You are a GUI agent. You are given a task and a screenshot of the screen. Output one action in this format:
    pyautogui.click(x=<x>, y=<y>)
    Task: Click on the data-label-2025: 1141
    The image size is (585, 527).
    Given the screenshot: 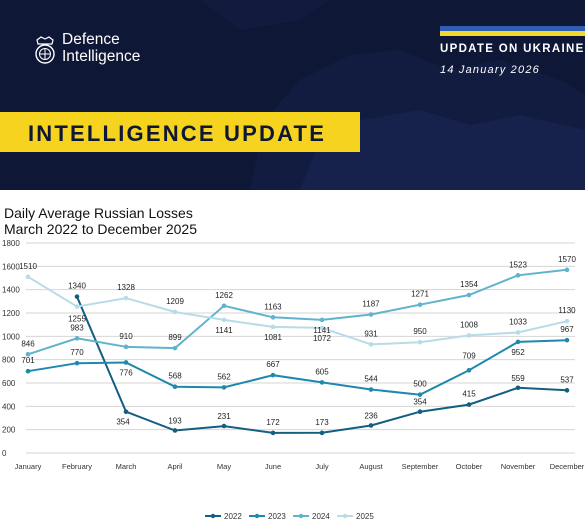 What is the action you would take?
    pyautogui.click(x=224, y=330)
    